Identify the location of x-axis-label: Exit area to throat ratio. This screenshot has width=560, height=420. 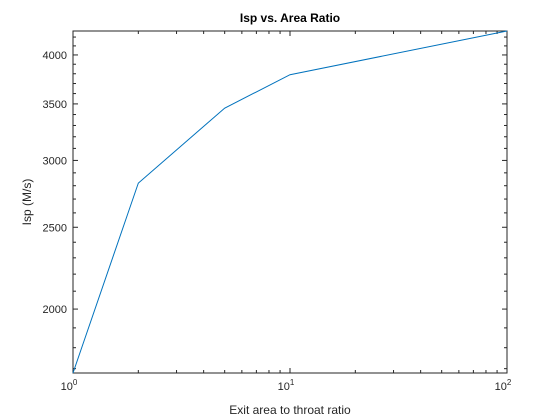
(290, 410).